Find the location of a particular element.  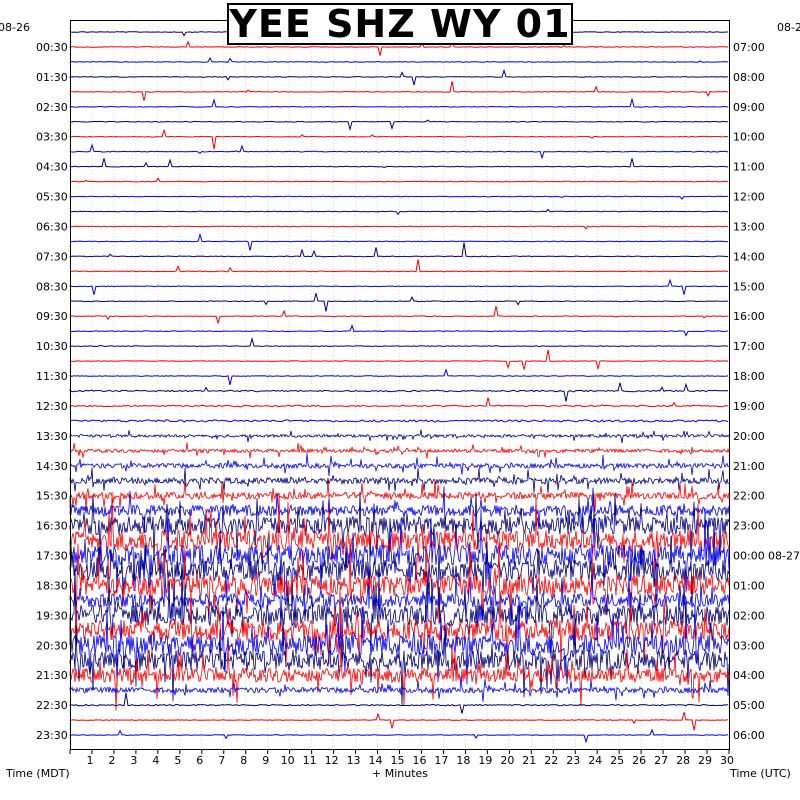

left-time-label: 22:30 is located at coordinates (52, 705).